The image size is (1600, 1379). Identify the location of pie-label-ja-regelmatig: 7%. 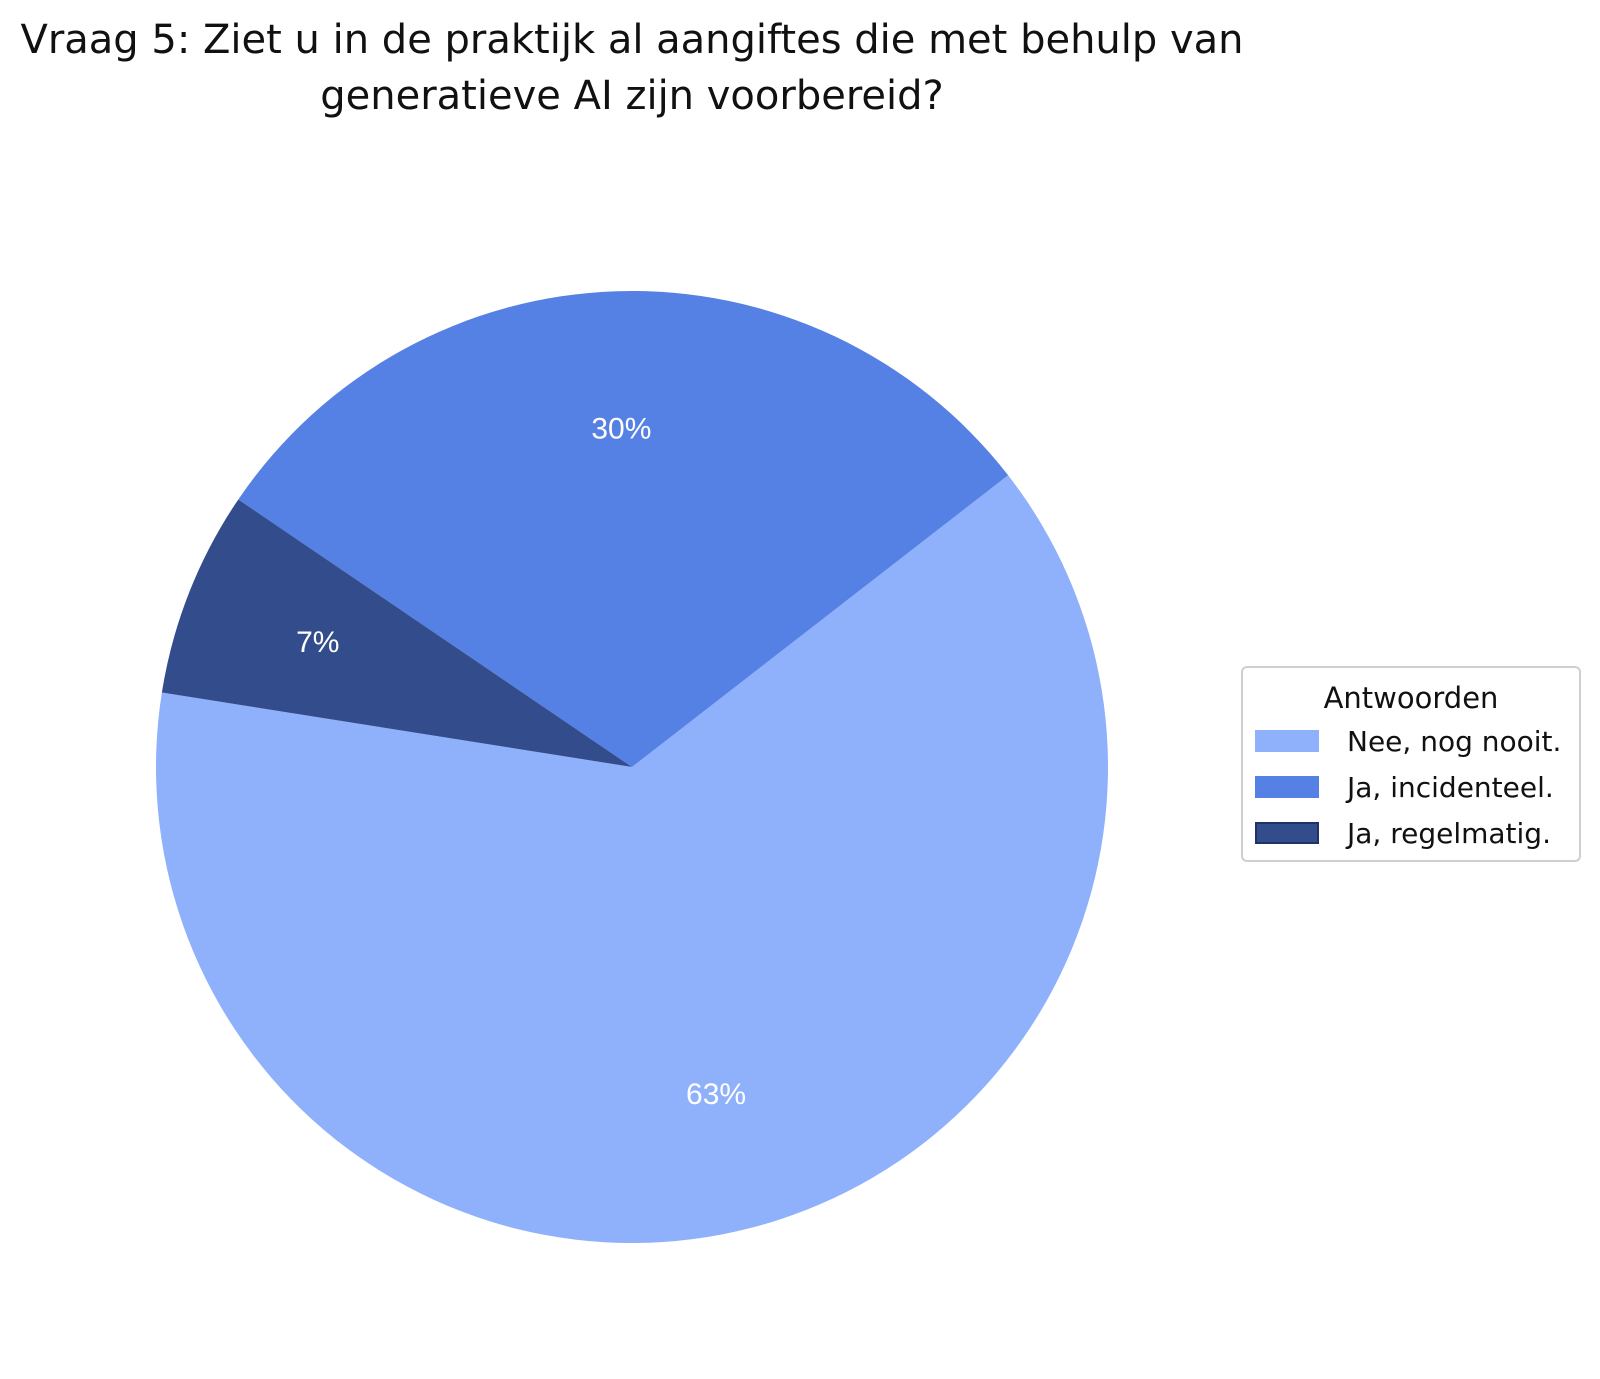
(317, 642).